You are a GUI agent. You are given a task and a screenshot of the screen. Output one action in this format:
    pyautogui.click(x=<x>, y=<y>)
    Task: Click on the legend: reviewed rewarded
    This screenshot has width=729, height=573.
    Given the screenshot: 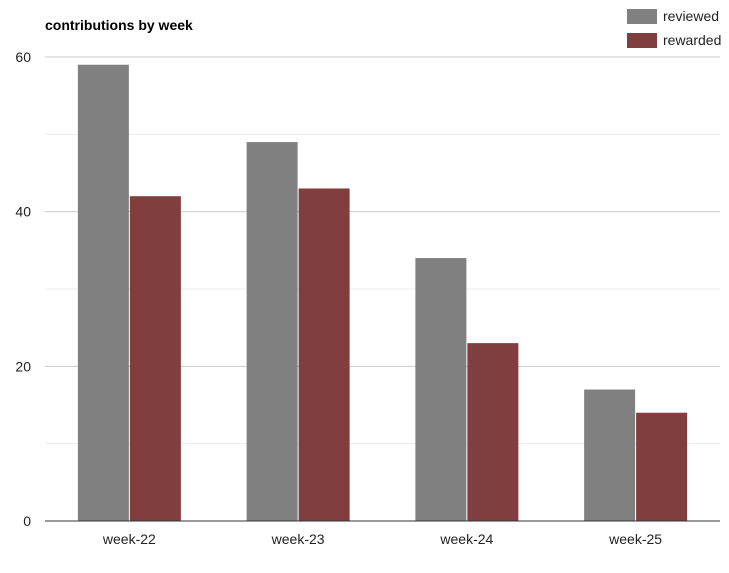 What is the action you would take?
    pyautogui.click(x=674, y=28)
    